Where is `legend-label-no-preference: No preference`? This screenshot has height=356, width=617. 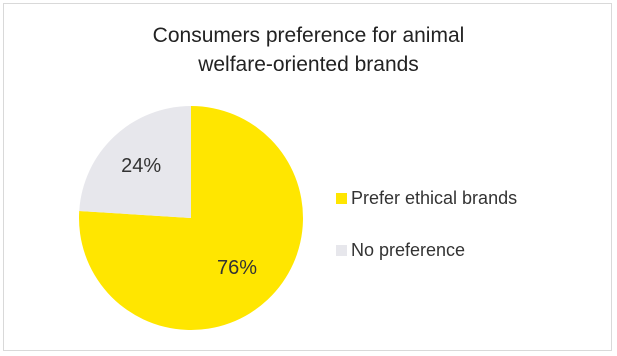
legend-label-no-preference: No preference is located at coordinates (408, 249).